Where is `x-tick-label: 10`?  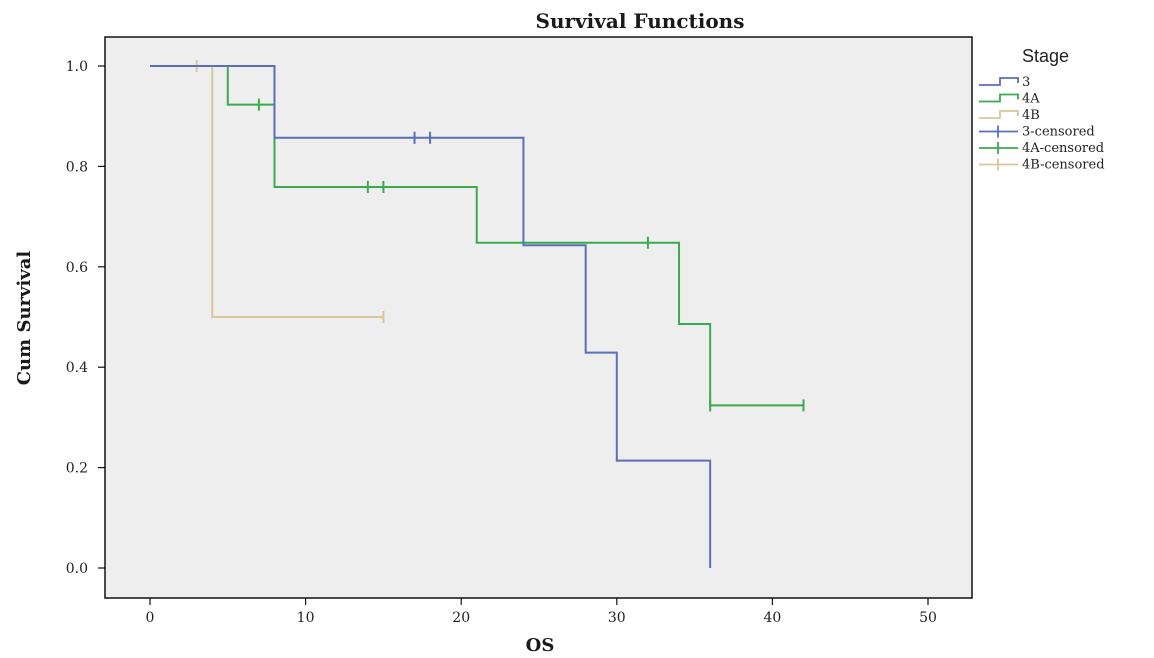
x-tick-label: 10 is located at coordinates (306, 618).